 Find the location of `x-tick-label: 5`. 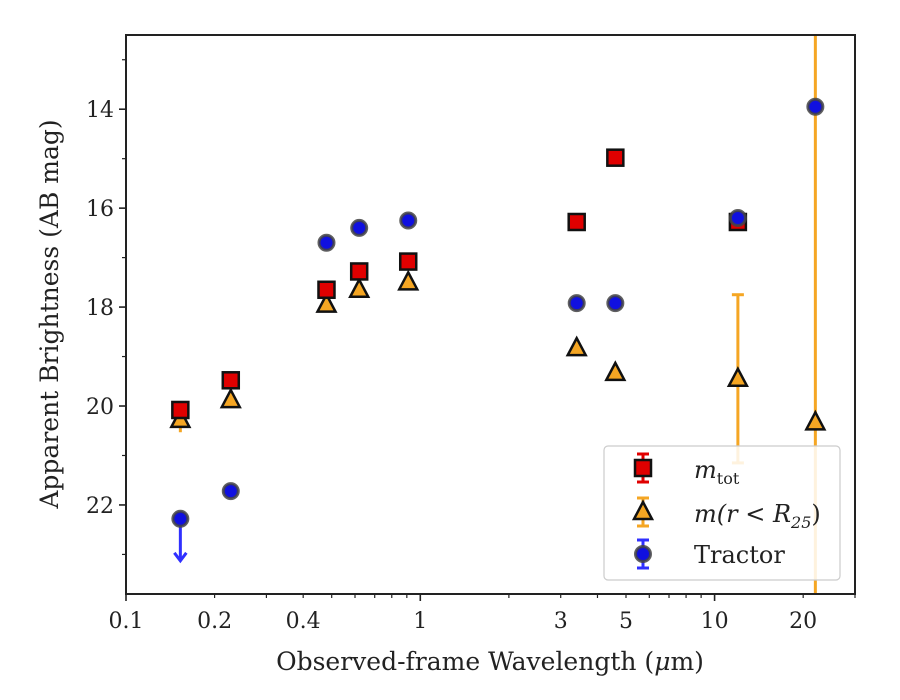

x-tick-label: 5 is located at coordinates (626, 621).